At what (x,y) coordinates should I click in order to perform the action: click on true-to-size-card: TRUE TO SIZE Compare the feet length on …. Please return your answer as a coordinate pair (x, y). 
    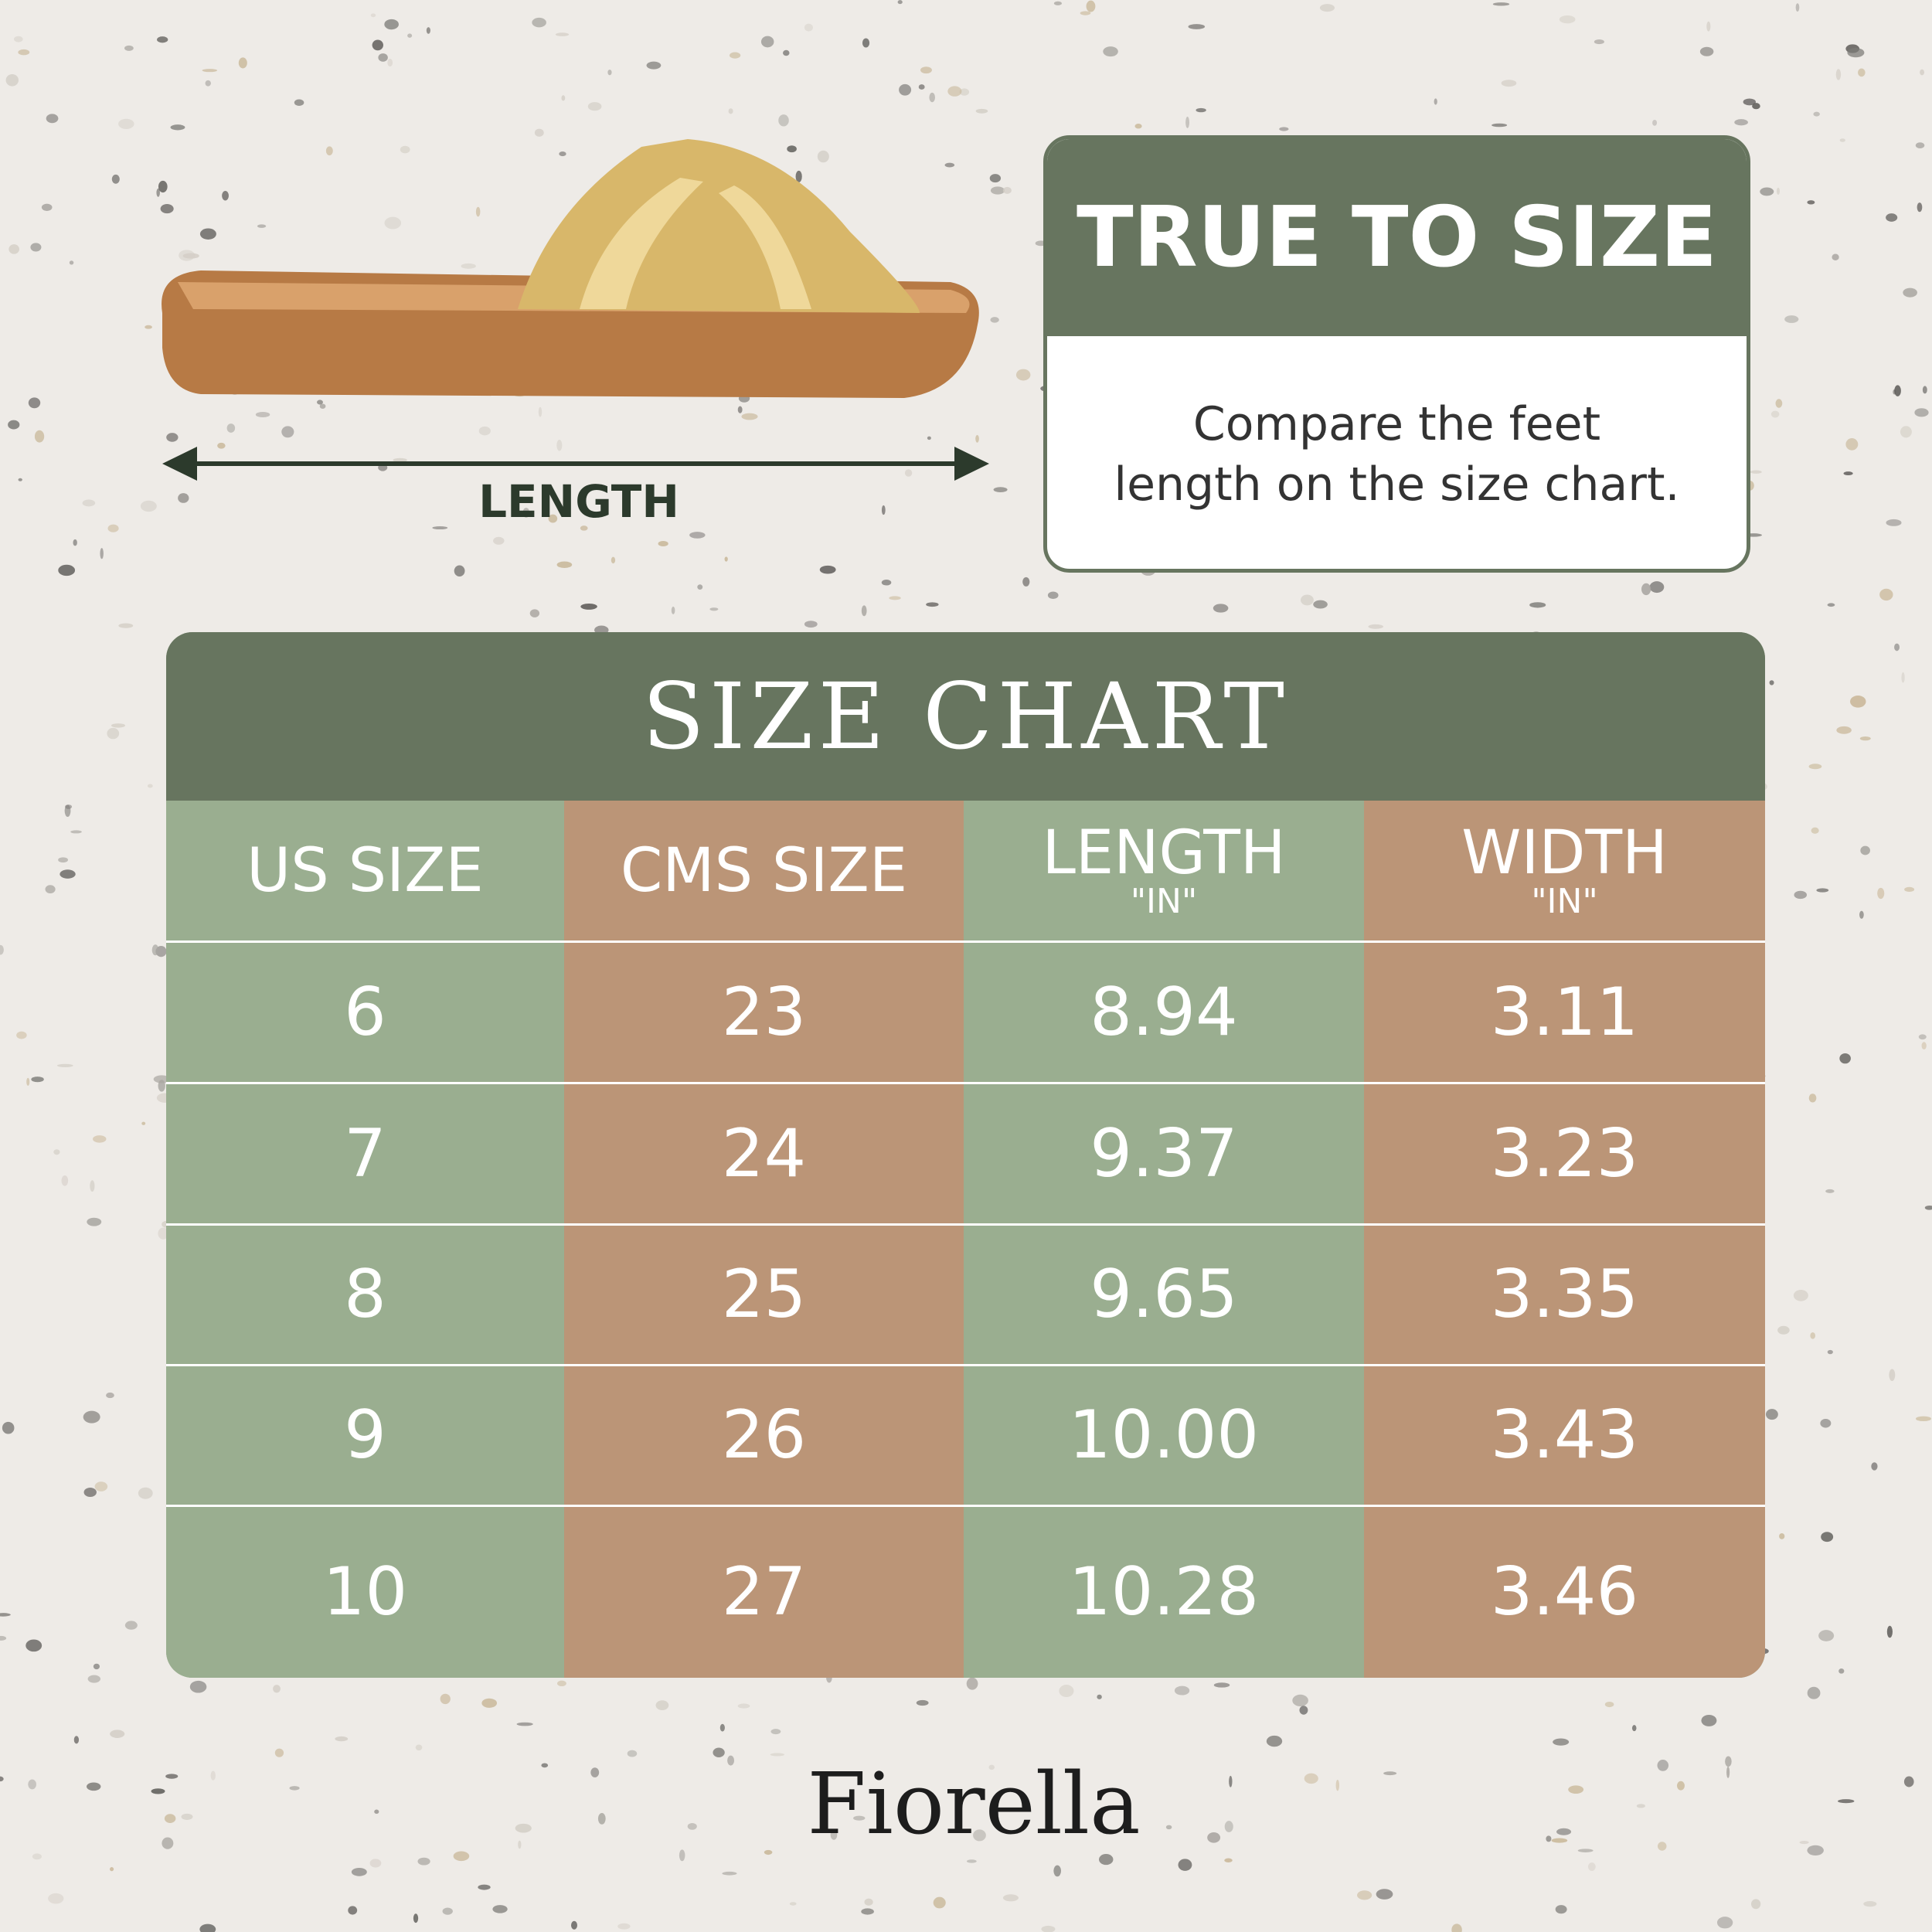
    Looking at the image, I should click on (1397, 354).